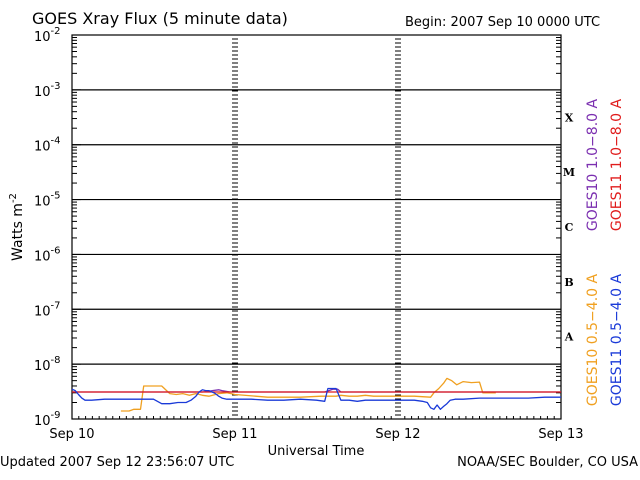 The width and height of the screenshot is (640, 480). Describe the element at coordinates (47, 200) in the screenshot. I see `y-tick-label: 10⁻⁵` at that location.